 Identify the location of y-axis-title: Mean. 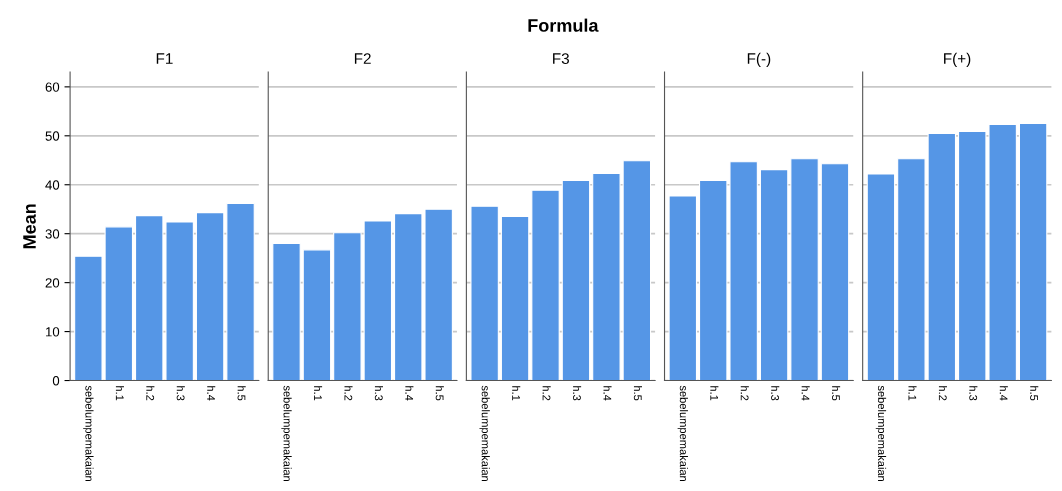
(29, 226).